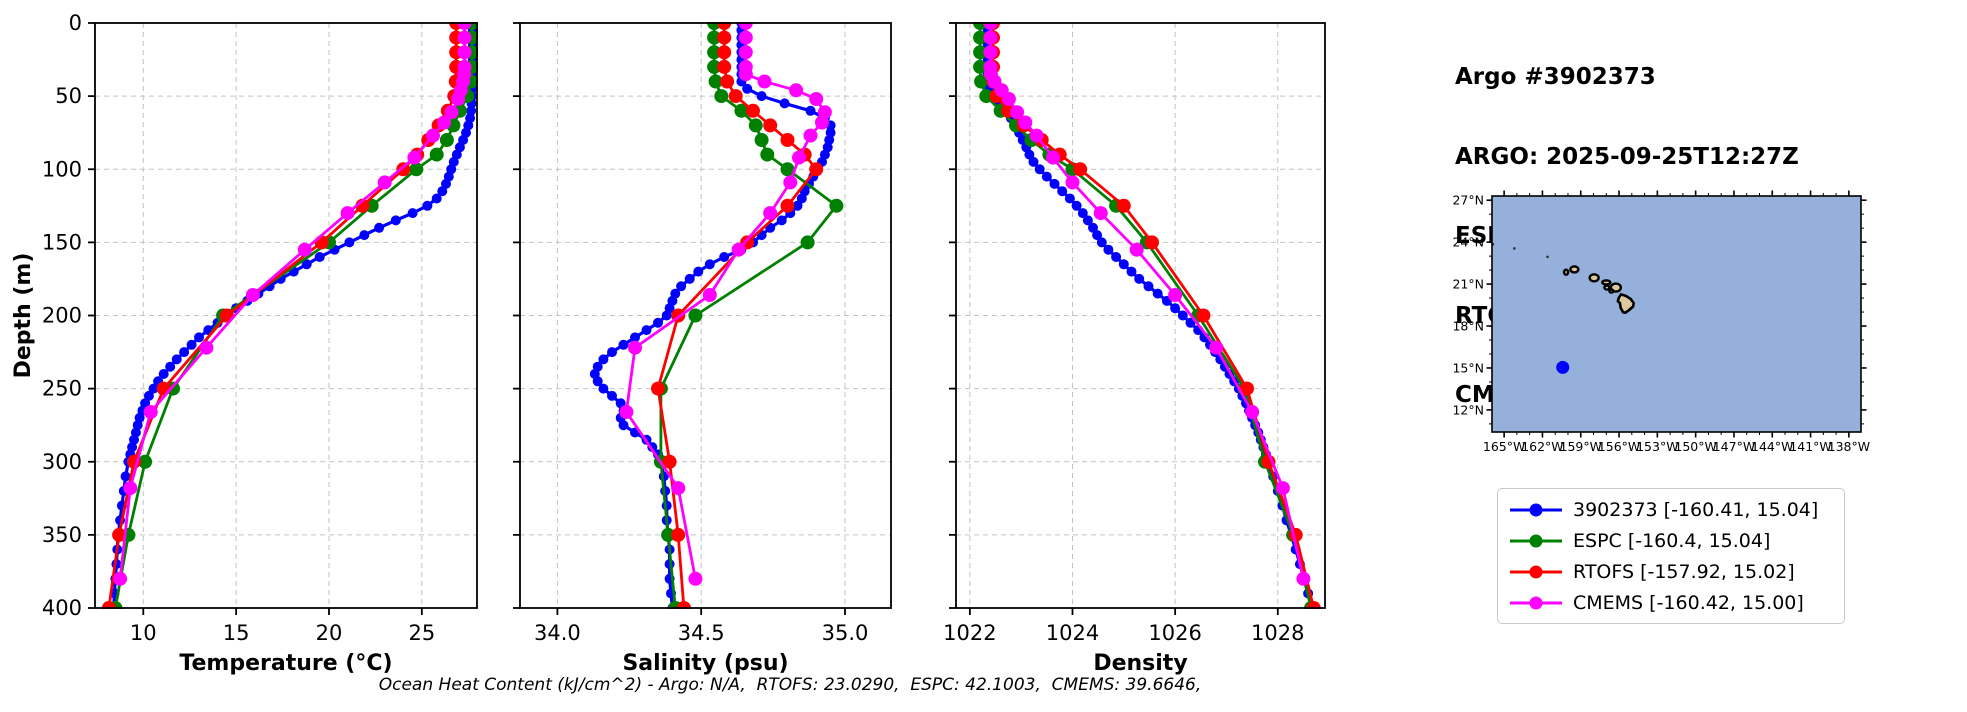 The height and width of the screenshot is (712, 1967). I want to click on island-oahu, so click(1594, 278).